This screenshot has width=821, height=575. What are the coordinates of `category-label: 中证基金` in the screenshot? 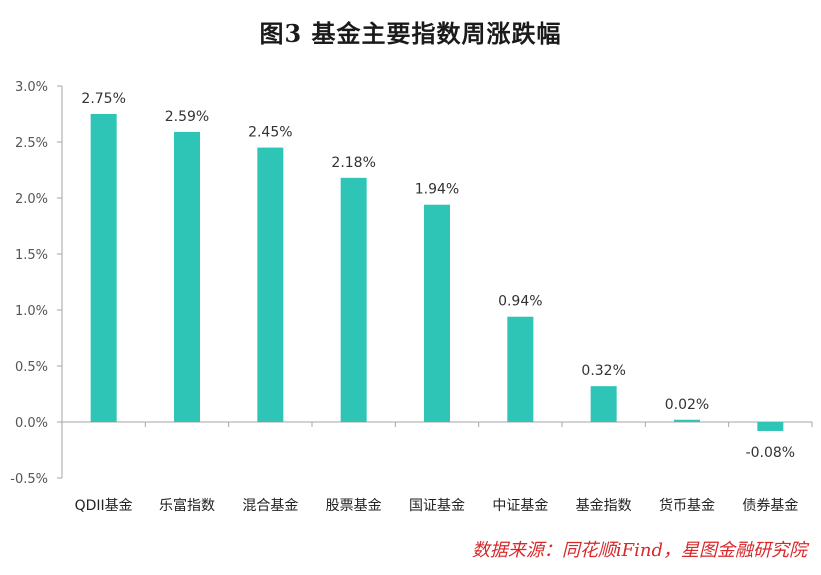 It's located at (520, 505).